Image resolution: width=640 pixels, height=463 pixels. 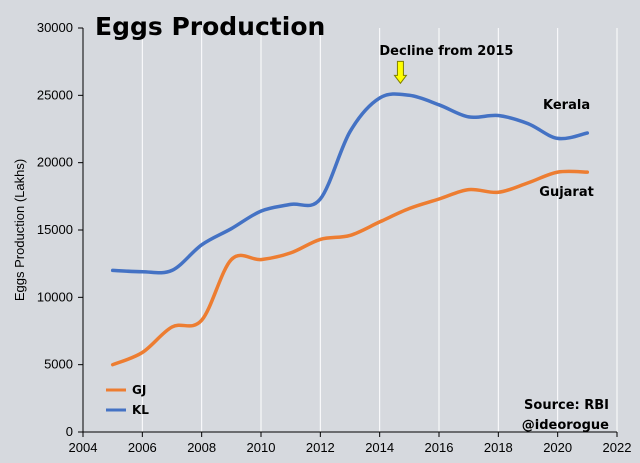 I want to click on y-axis-label: Eggs Production (Lakhs), so click(x=19, y=230).